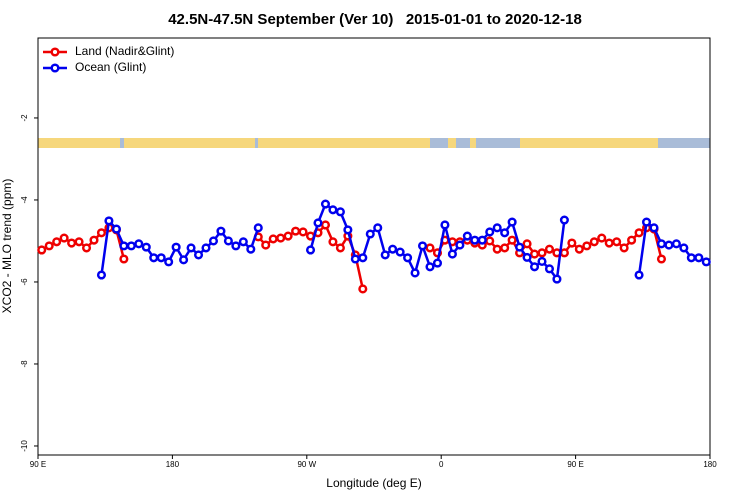  I want to click on x-tick-label: 90 W, so click(306, 464).